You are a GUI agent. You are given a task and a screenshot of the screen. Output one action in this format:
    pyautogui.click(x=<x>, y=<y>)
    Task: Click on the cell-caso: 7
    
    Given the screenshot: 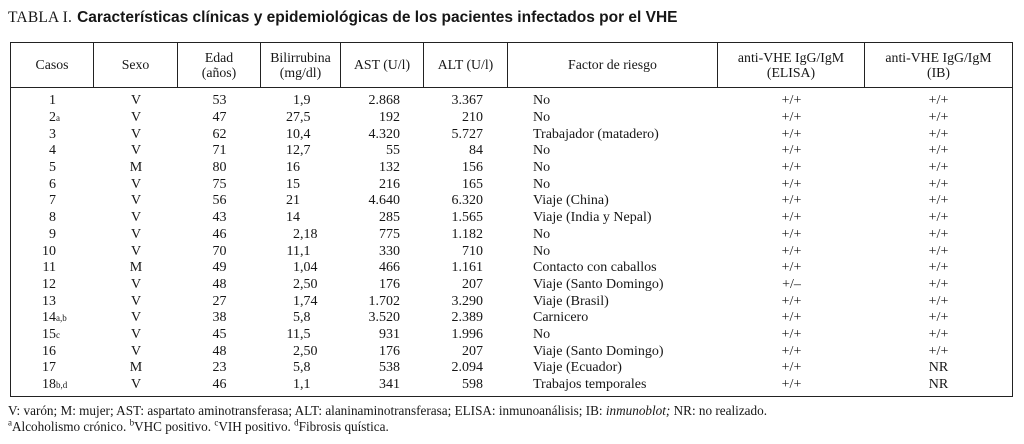 What is the action you would take?
    pyautogui.click(x=52, y=201)
    